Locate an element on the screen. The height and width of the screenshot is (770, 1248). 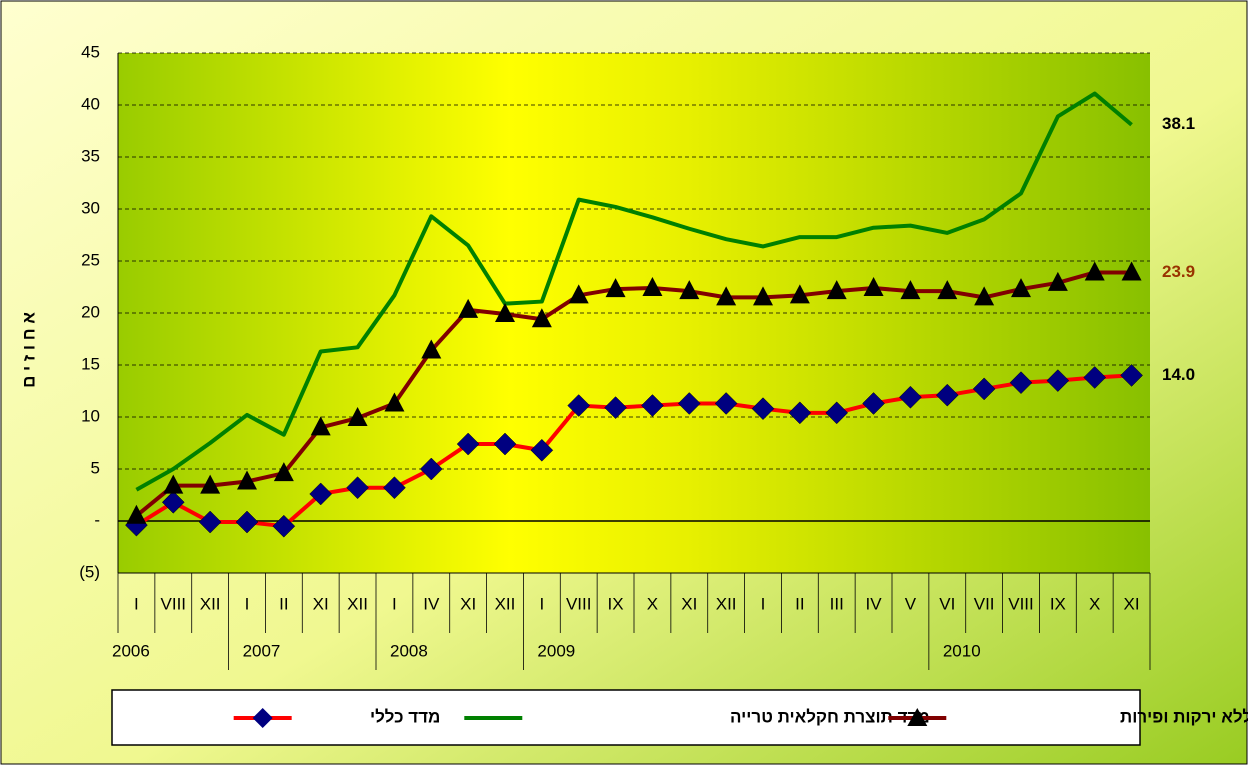
y-tick-label: 30 is located at coordinates (90, 207).